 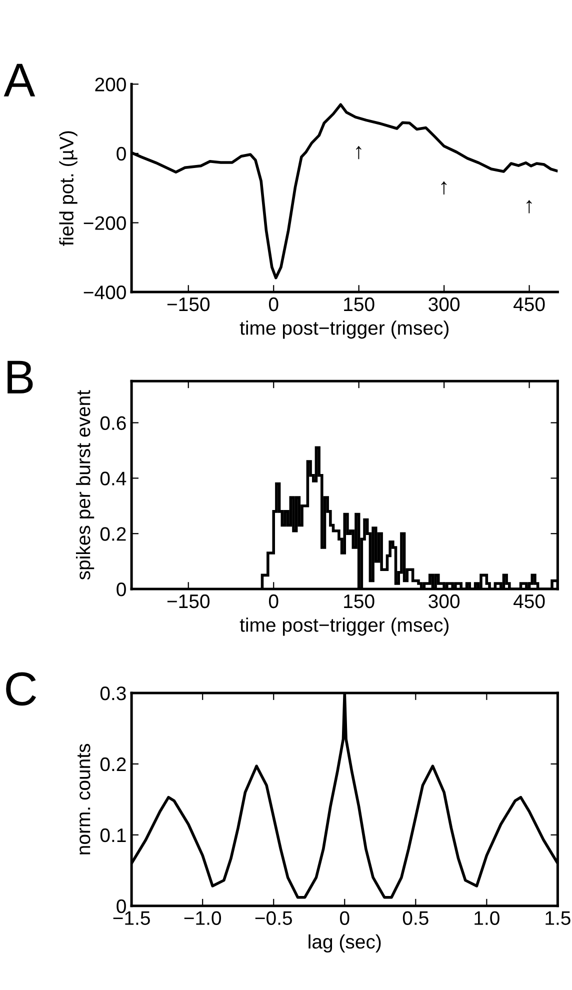 I want to click on chart-title: C, so click(x=21, y=689).